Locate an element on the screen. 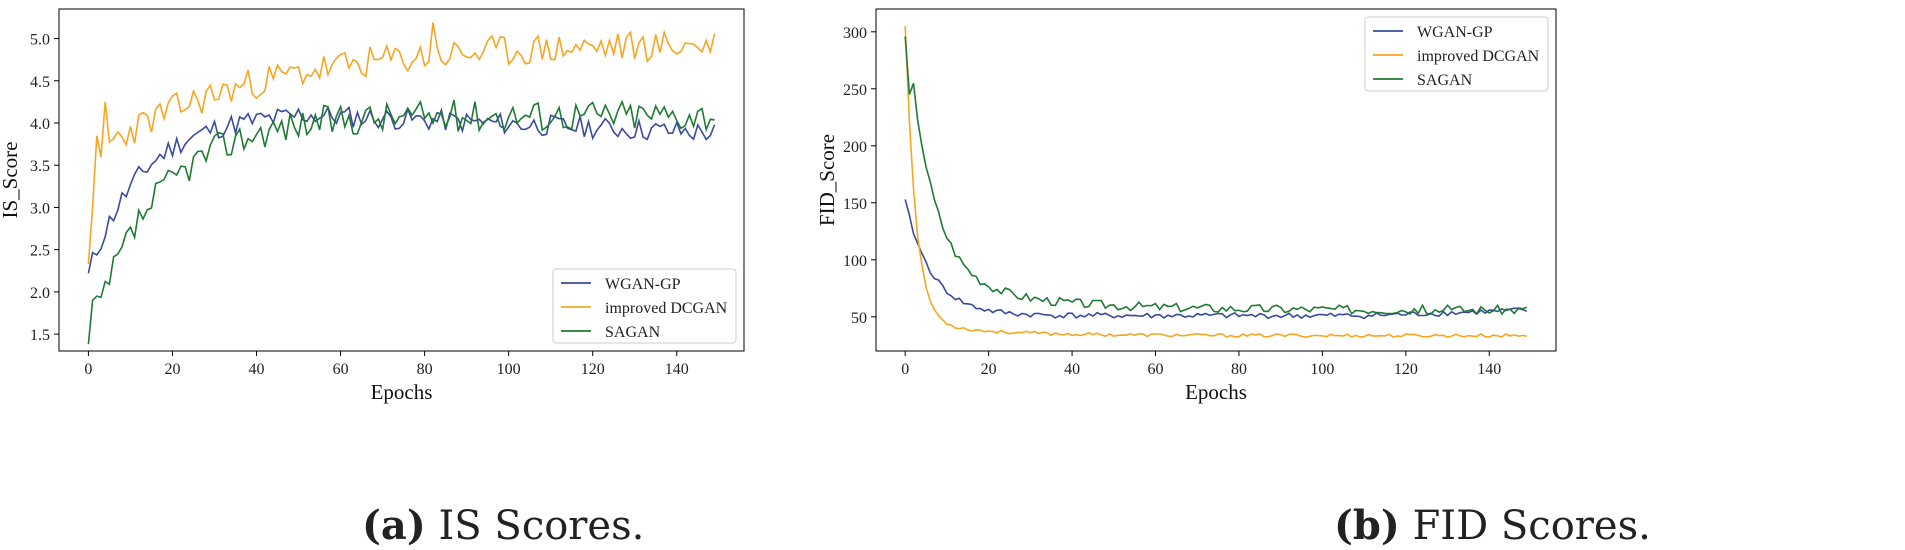 The image size is (1905, 550). x-tick-label-is: 80 is located at coordinates (425, 369).